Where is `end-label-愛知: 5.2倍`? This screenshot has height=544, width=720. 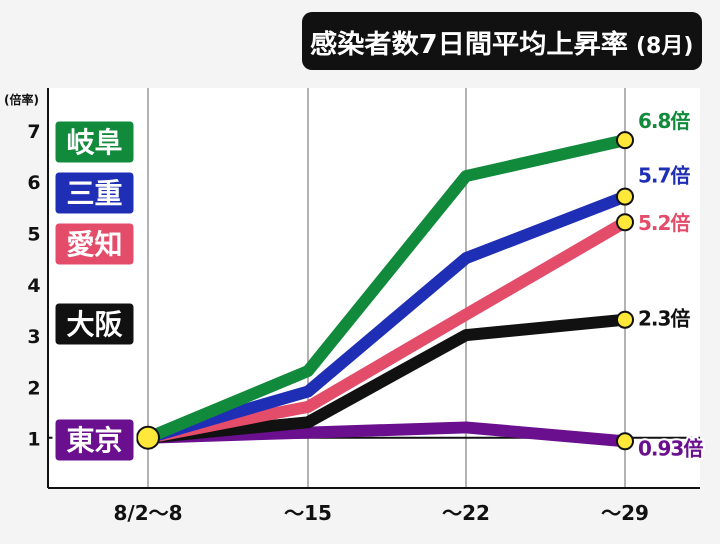 end-label-愛知: 5.2倍 is located at coordinates (664, 223).